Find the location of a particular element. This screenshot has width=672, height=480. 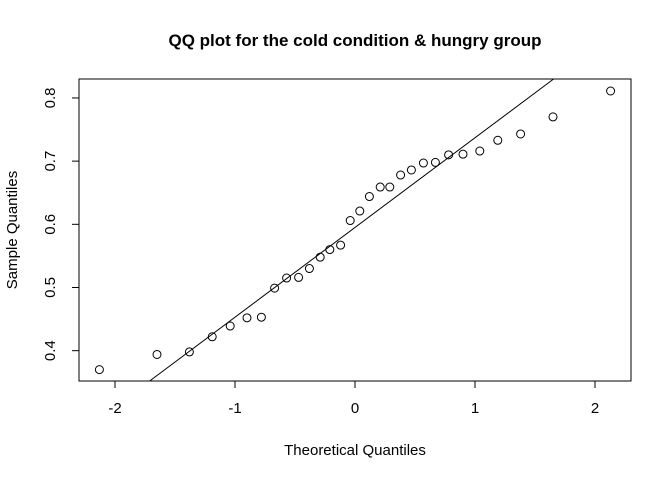

y-tick-label: 0.5 is located at coordinates (50, 287).